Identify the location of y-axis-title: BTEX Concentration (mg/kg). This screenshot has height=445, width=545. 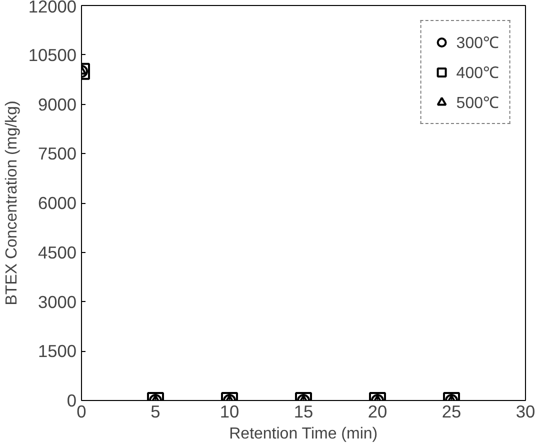
(11, 203).